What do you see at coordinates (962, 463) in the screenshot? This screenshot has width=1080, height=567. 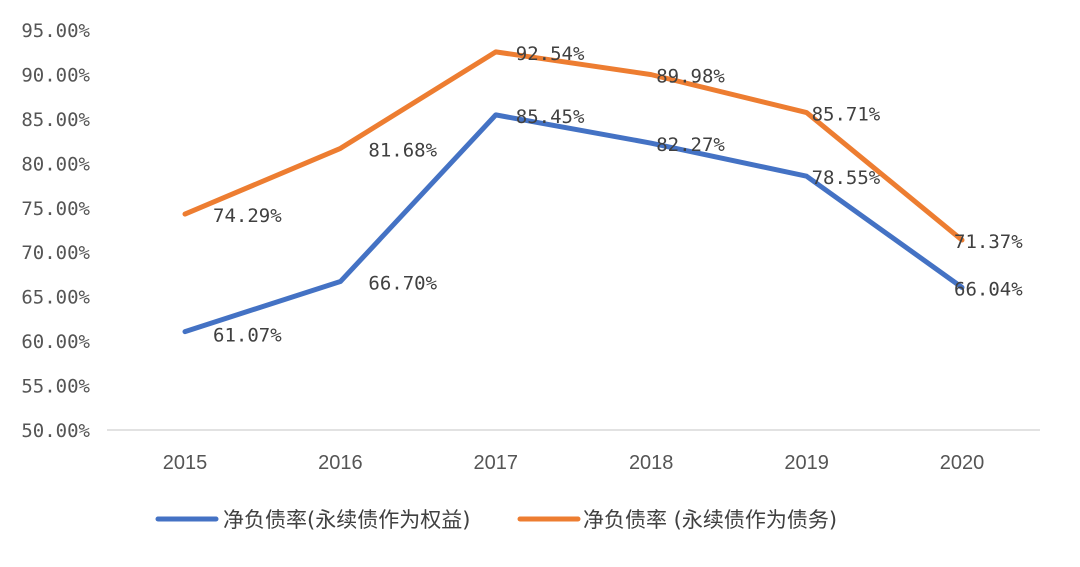 I see `x-tick-label: 2020` at bounding box center [962, 463].